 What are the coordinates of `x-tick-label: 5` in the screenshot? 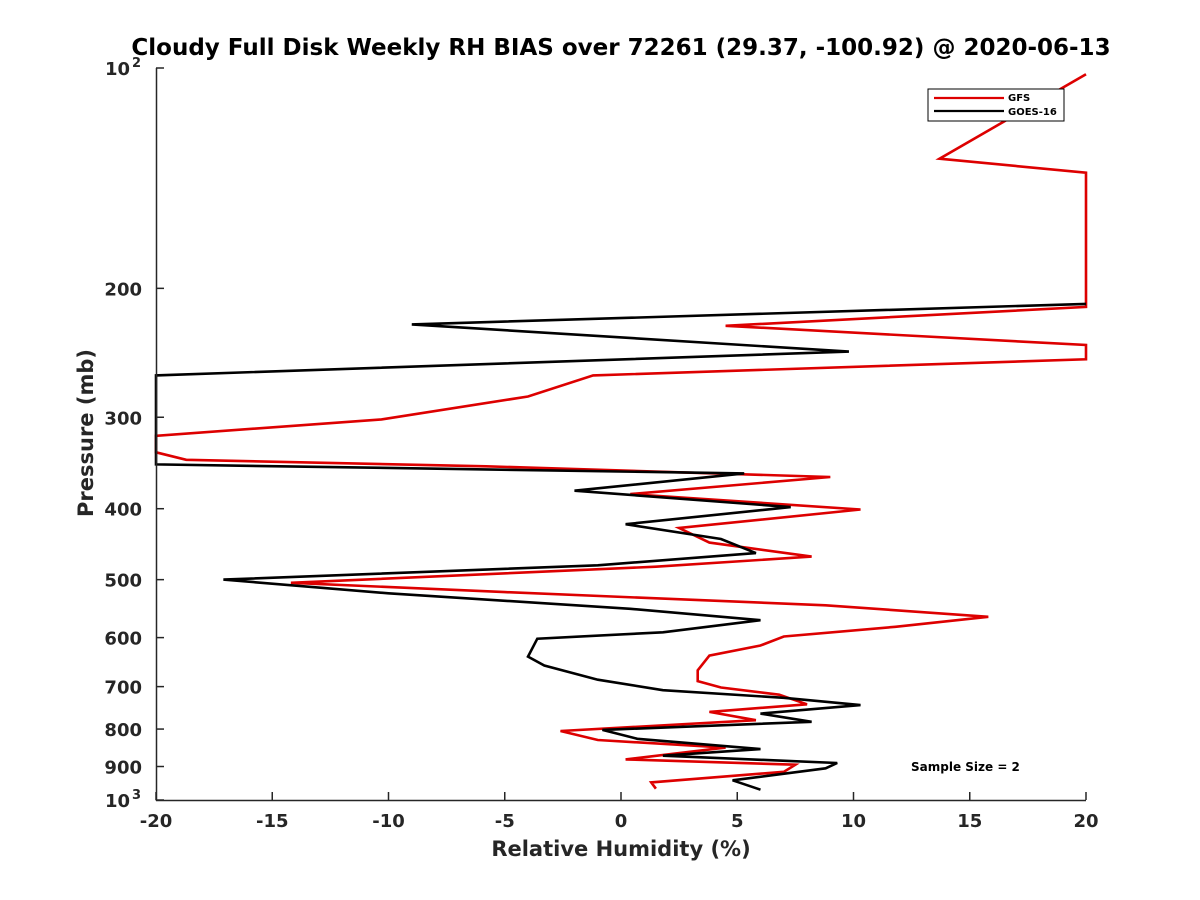 It's located at (737, 821).